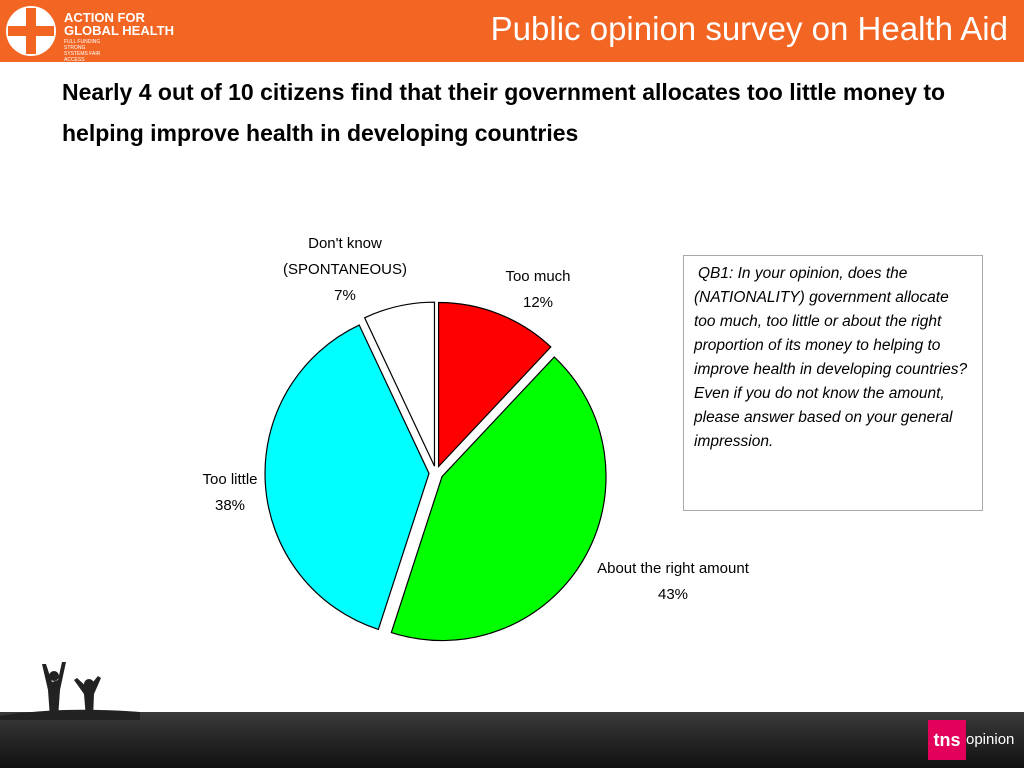 The width and height of the screenshot is (1024, 768). What do you see at coordinates (947, 740) in the screenshot?
I see `footer-logo-brand: tns` at bounding box center [947, 740].